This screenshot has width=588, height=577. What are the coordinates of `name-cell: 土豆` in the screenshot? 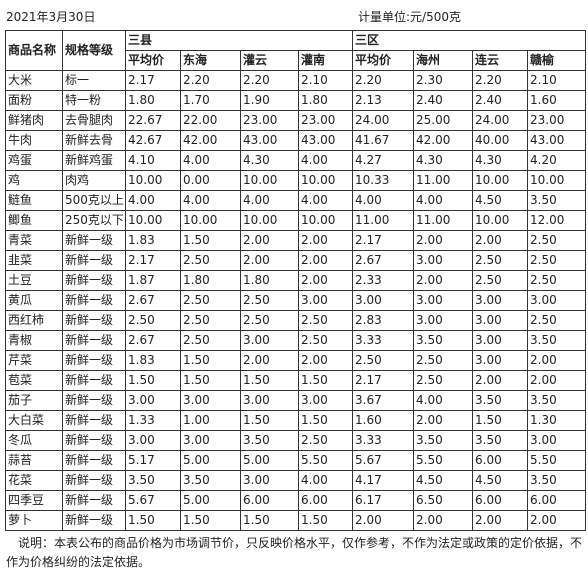 It's located at (34, 280).